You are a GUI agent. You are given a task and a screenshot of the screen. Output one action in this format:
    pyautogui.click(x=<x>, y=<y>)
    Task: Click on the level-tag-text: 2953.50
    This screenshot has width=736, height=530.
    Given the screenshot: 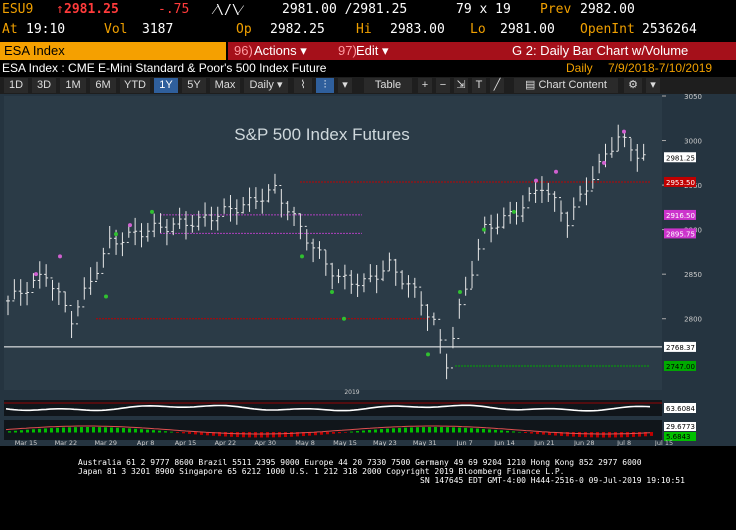 What is the action you would take?
    pyautogui.click(x=680, y=183)
    